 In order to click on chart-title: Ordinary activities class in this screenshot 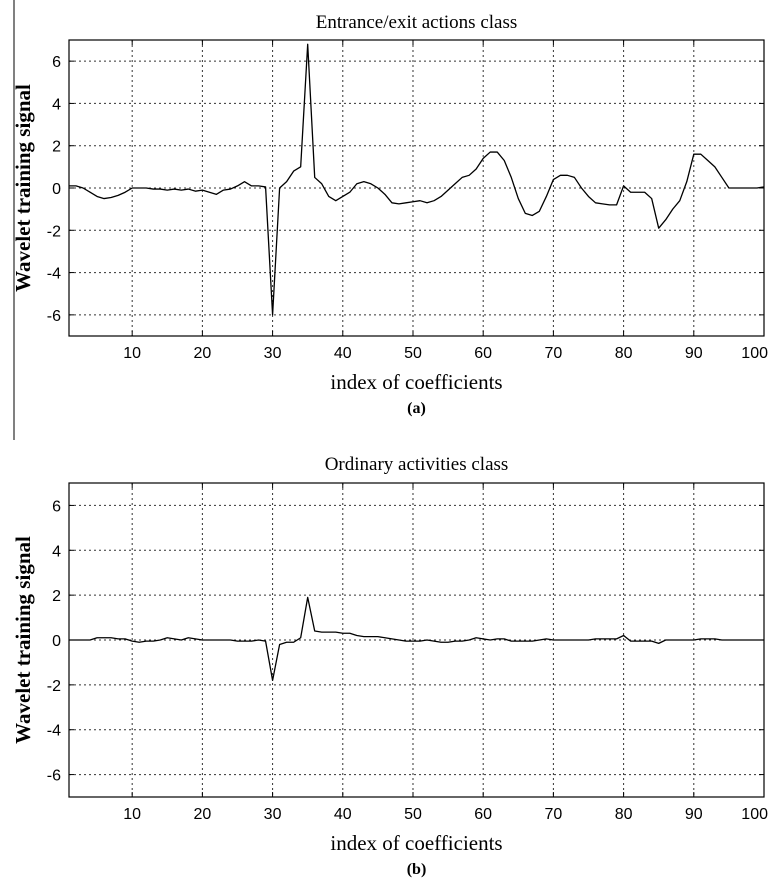, I will do `click(417, 464)`.